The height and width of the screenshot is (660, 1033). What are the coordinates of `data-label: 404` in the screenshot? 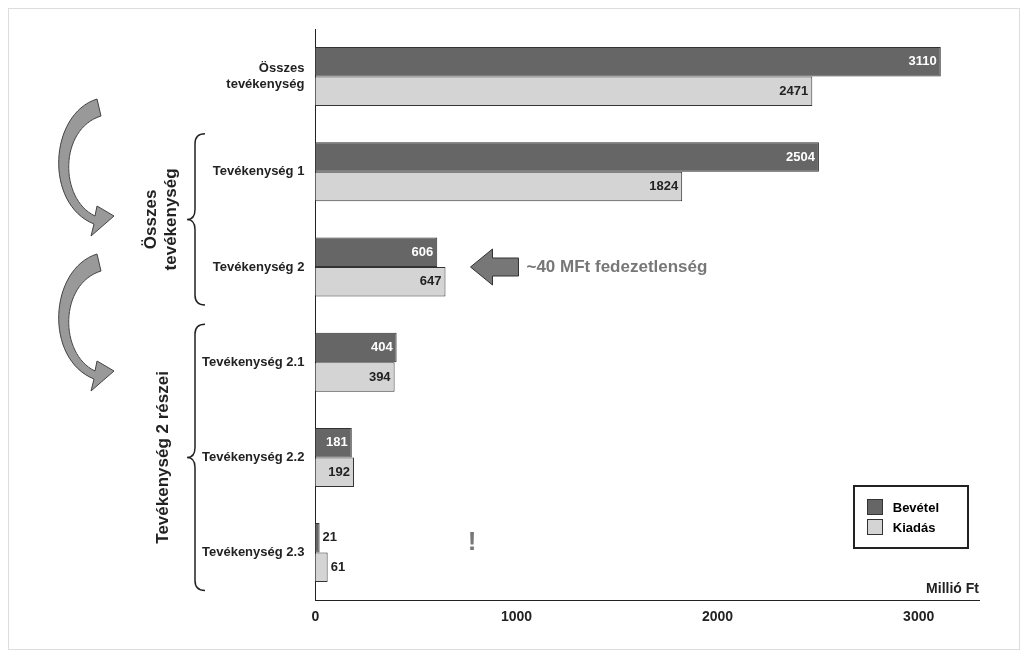 It's located at (382, 347).